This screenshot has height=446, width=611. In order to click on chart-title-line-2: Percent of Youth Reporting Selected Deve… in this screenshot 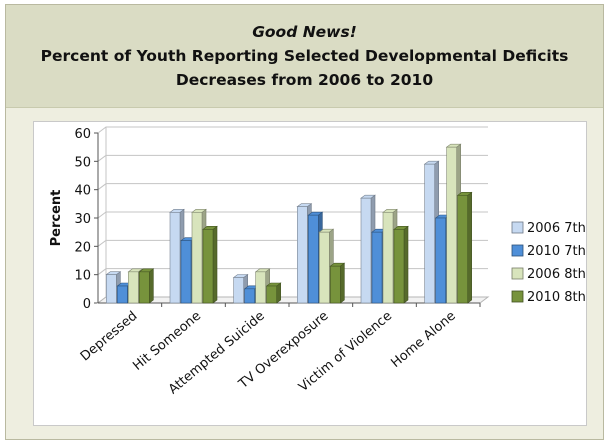, I will do `click(304, 56)`.